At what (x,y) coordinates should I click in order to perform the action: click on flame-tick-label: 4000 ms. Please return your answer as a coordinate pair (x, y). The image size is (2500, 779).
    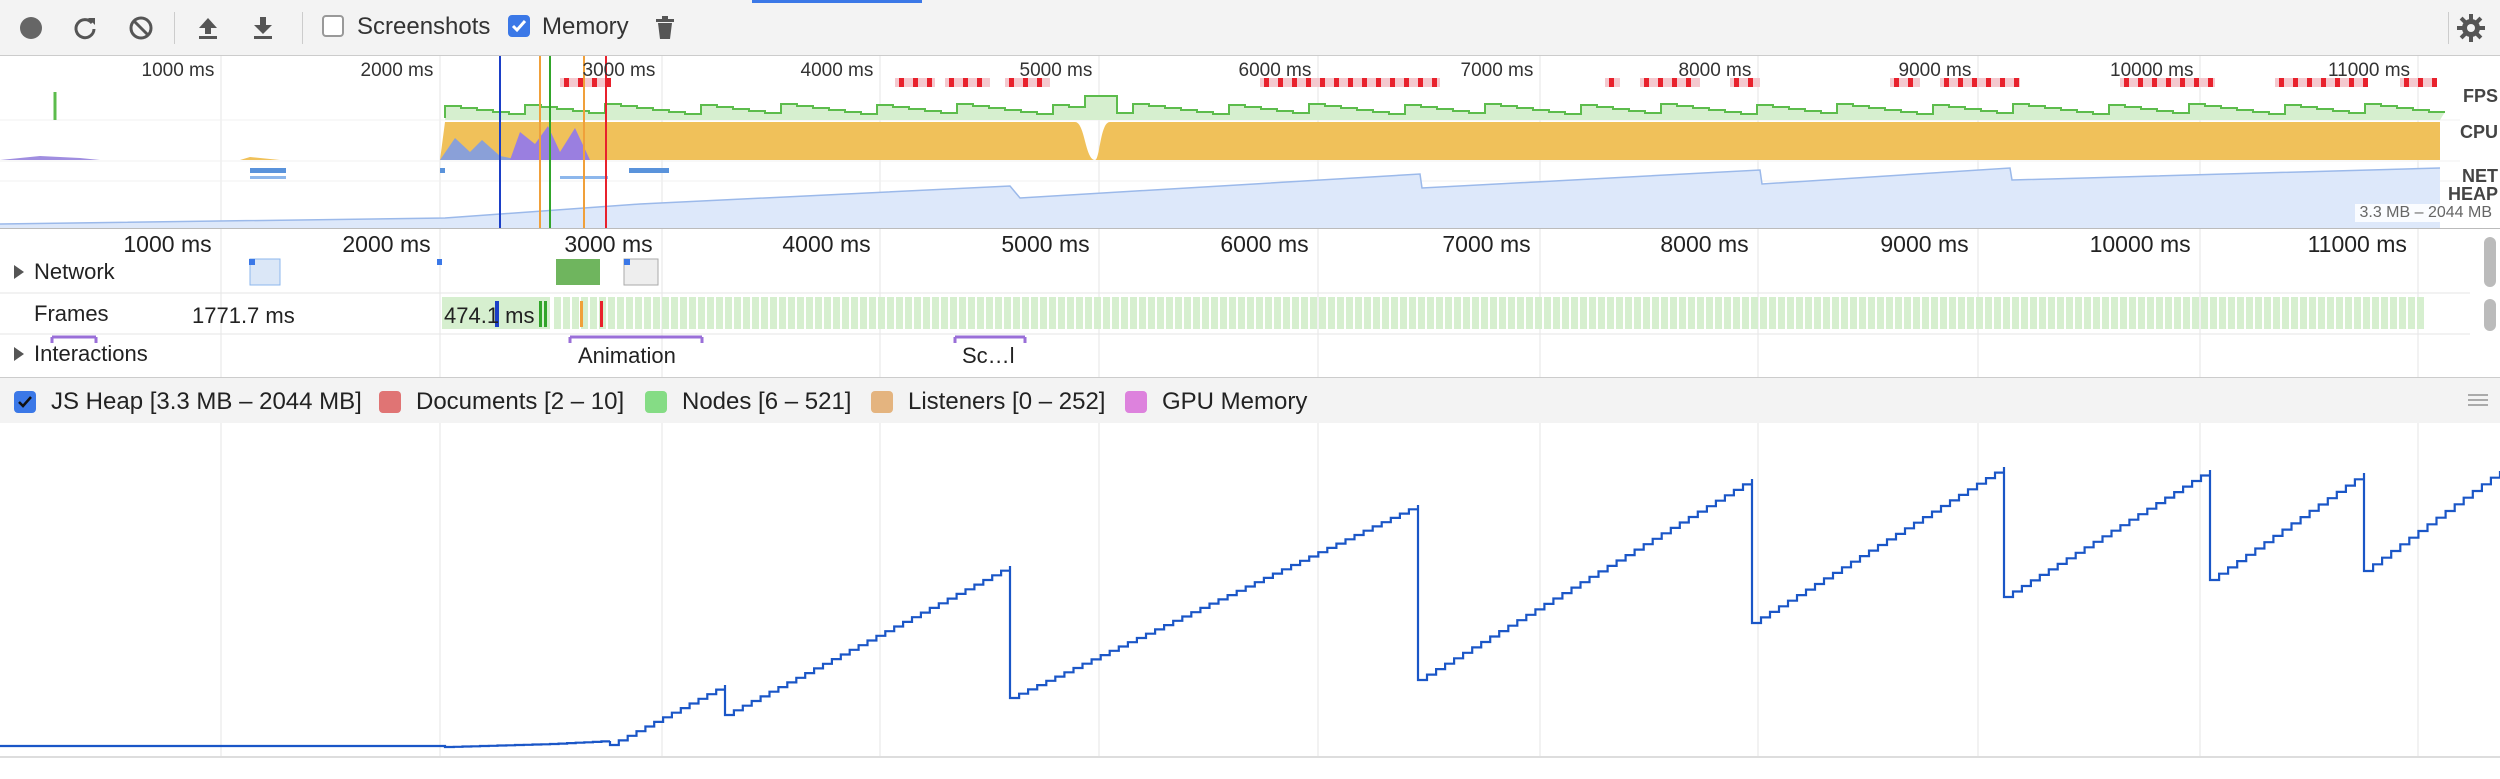
    Looking at the image, I should click on (826, 244).